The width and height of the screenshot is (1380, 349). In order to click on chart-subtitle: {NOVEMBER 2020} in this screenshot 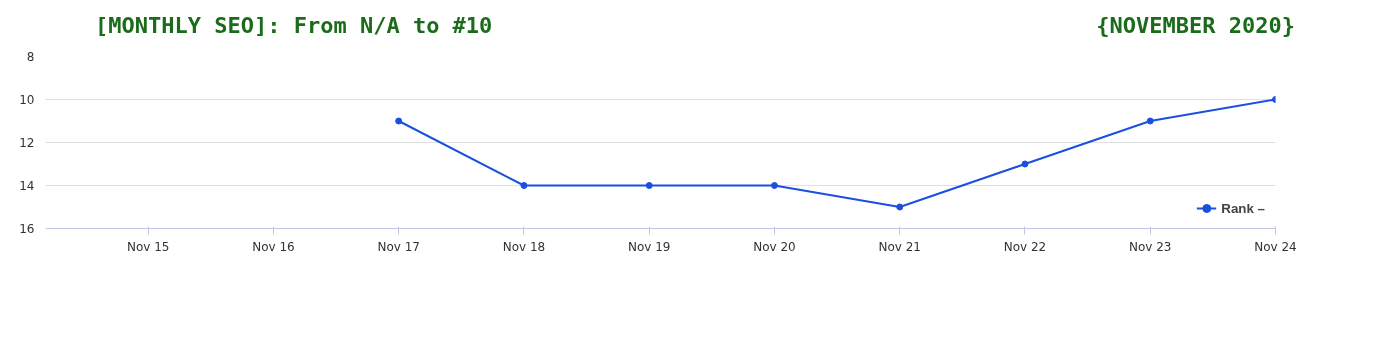, I will do `click(1195, 26)`.